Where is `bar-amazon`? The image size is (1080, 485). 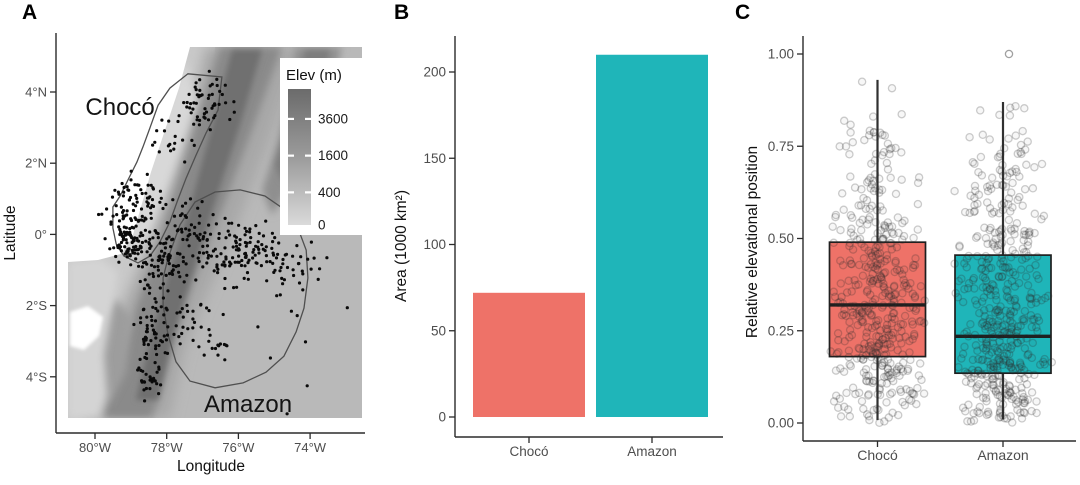 bar-amazon is located at coordinates (652, 235).